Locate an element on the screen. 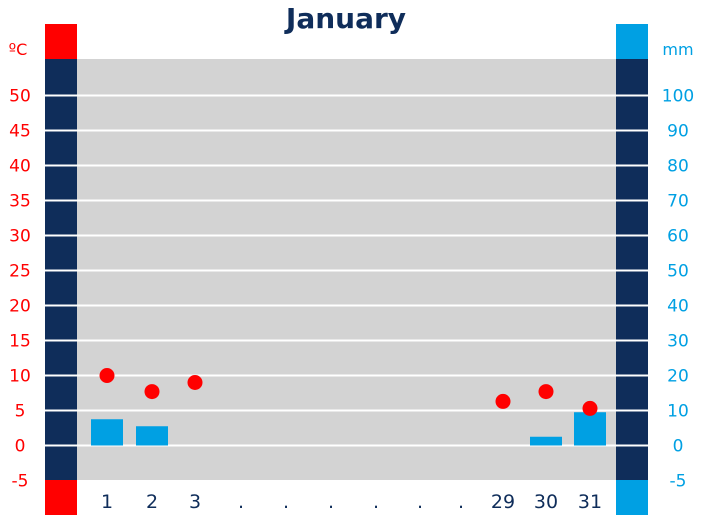  right-tick-label: 0 is located at coordinates (678, 447).